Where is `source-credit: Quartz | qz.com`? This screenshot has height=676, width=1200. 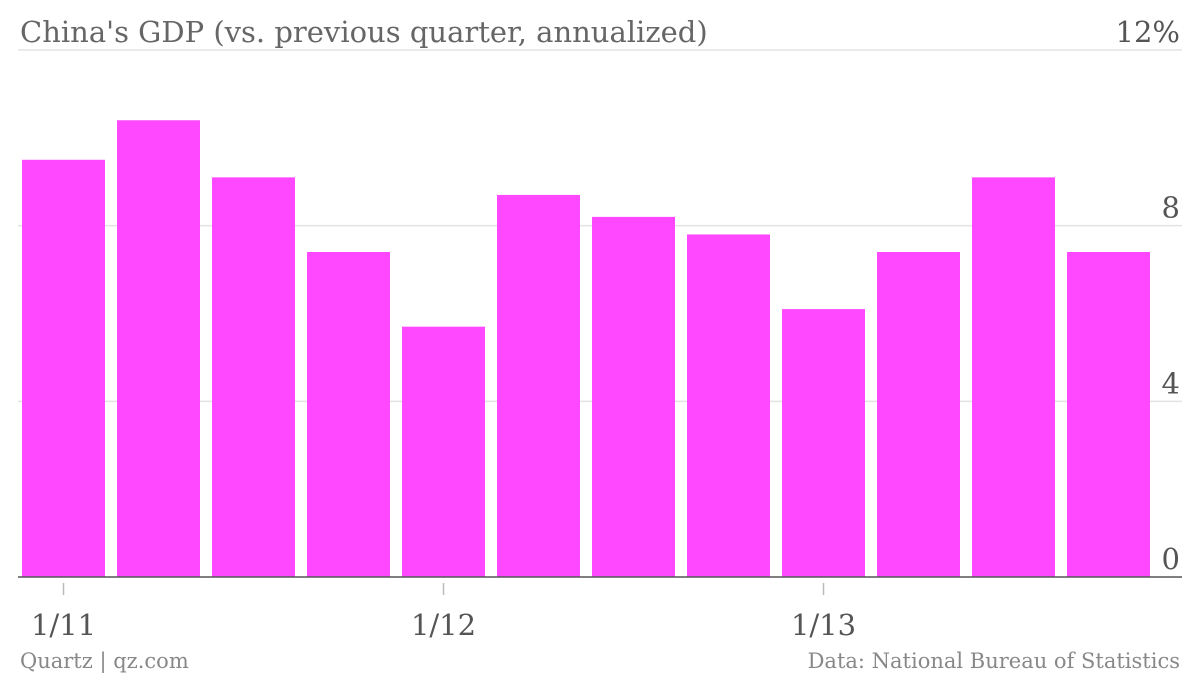 source-credit: Quartz | qz.com is located at coordinates (104, 661).